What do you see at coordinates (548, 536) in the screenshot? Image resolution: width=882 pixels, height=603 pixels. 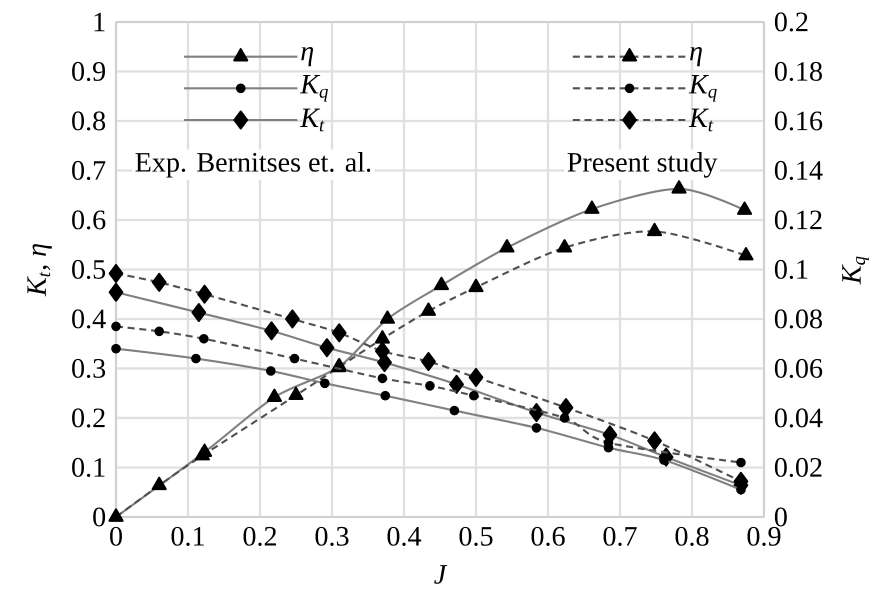 I see `x-tick-label: 0.6` at bounding box center [548, 536].